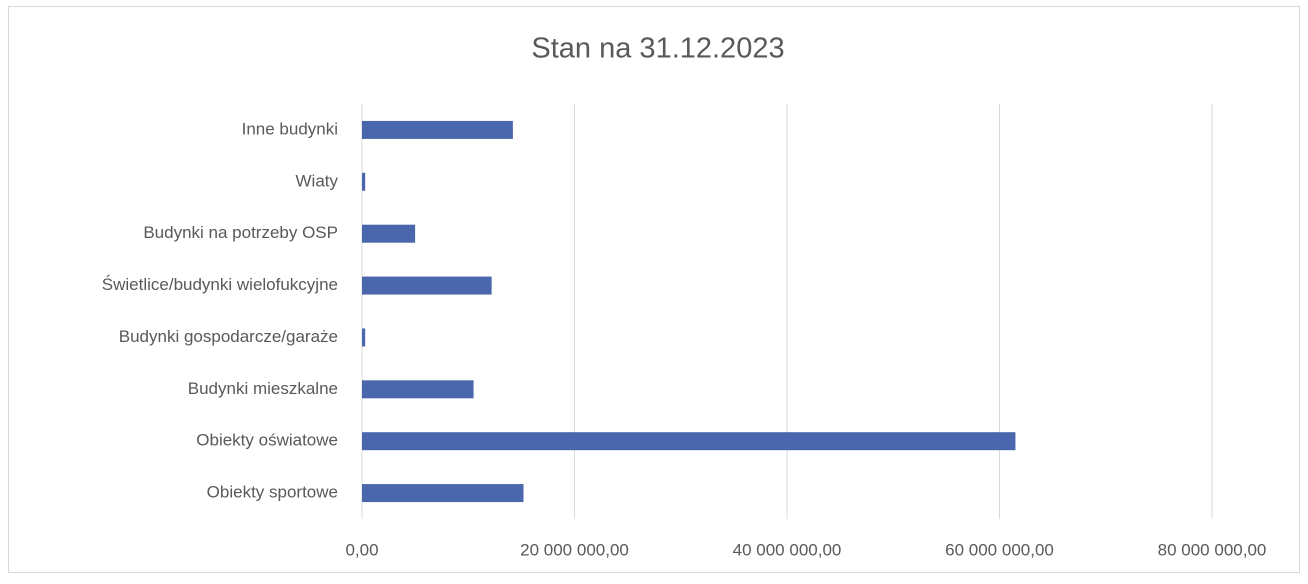 This screenshot has height=584, width=1308. Describe the element at coordinates (272, 492) in the screenshot. I see `y-tick-label: Obiekty sportowe` at that location.